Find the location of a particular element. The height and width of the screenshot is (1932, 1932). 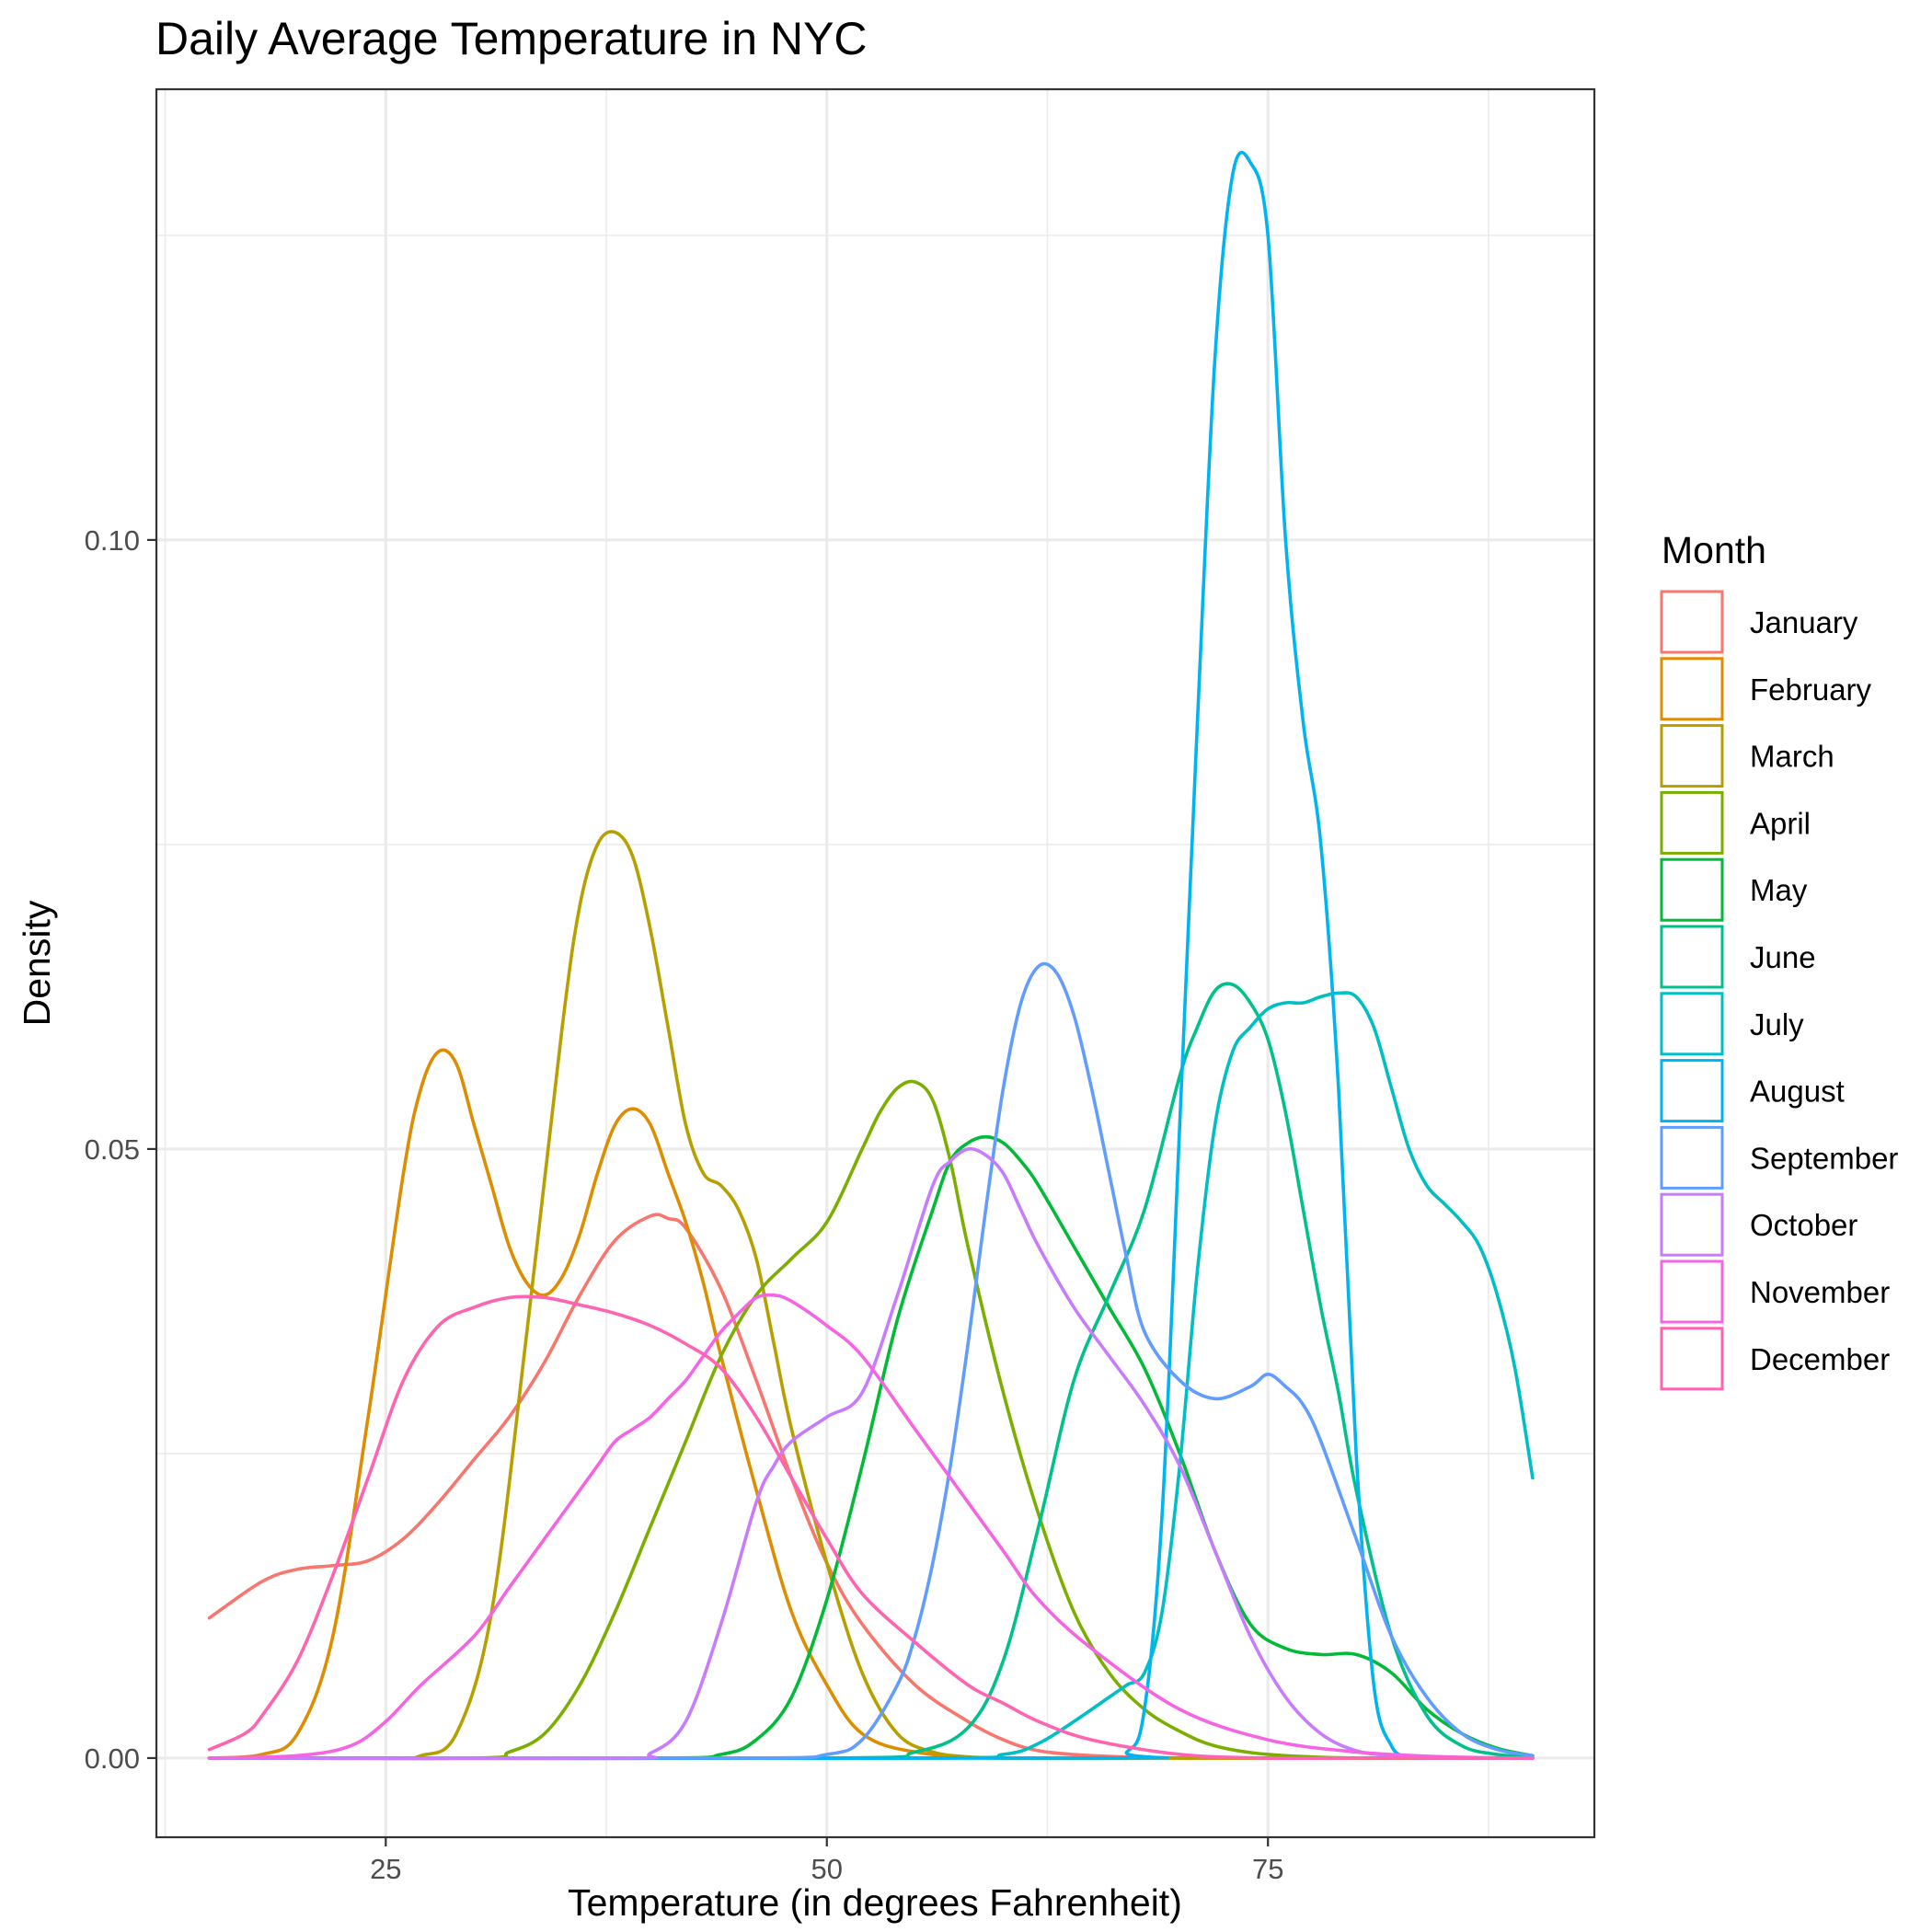

legend-item-december: December is located at coordinates (1775, 1359).